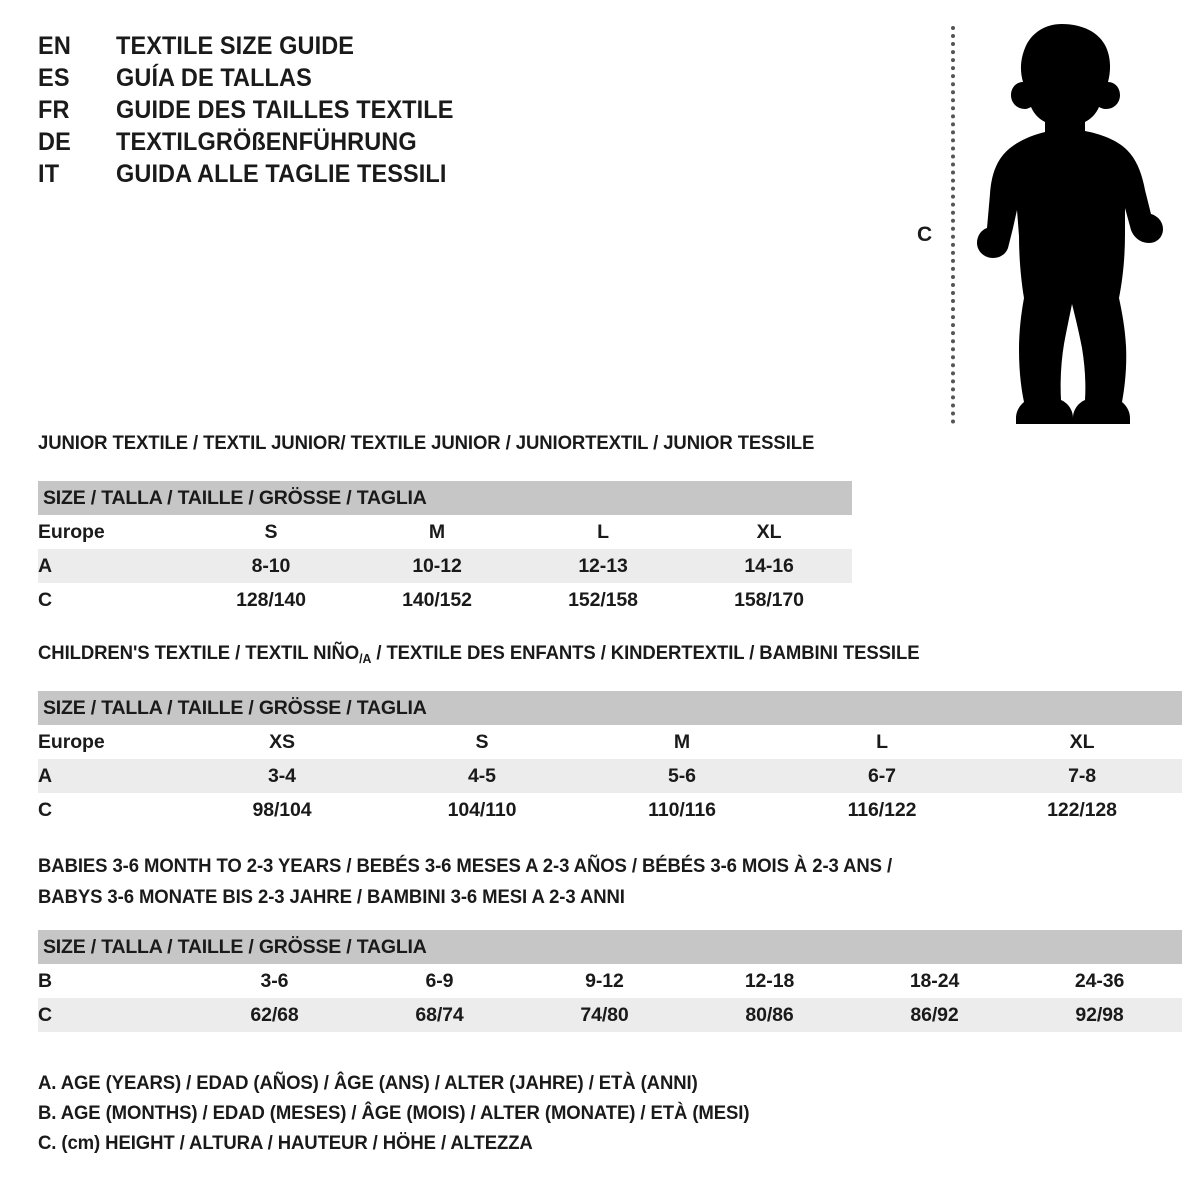 This screenshot has width=1200, height=1200. Describe the element at coordinates (274, 1015) in the screenshot. I see `table-cell: 62/68` at that location.